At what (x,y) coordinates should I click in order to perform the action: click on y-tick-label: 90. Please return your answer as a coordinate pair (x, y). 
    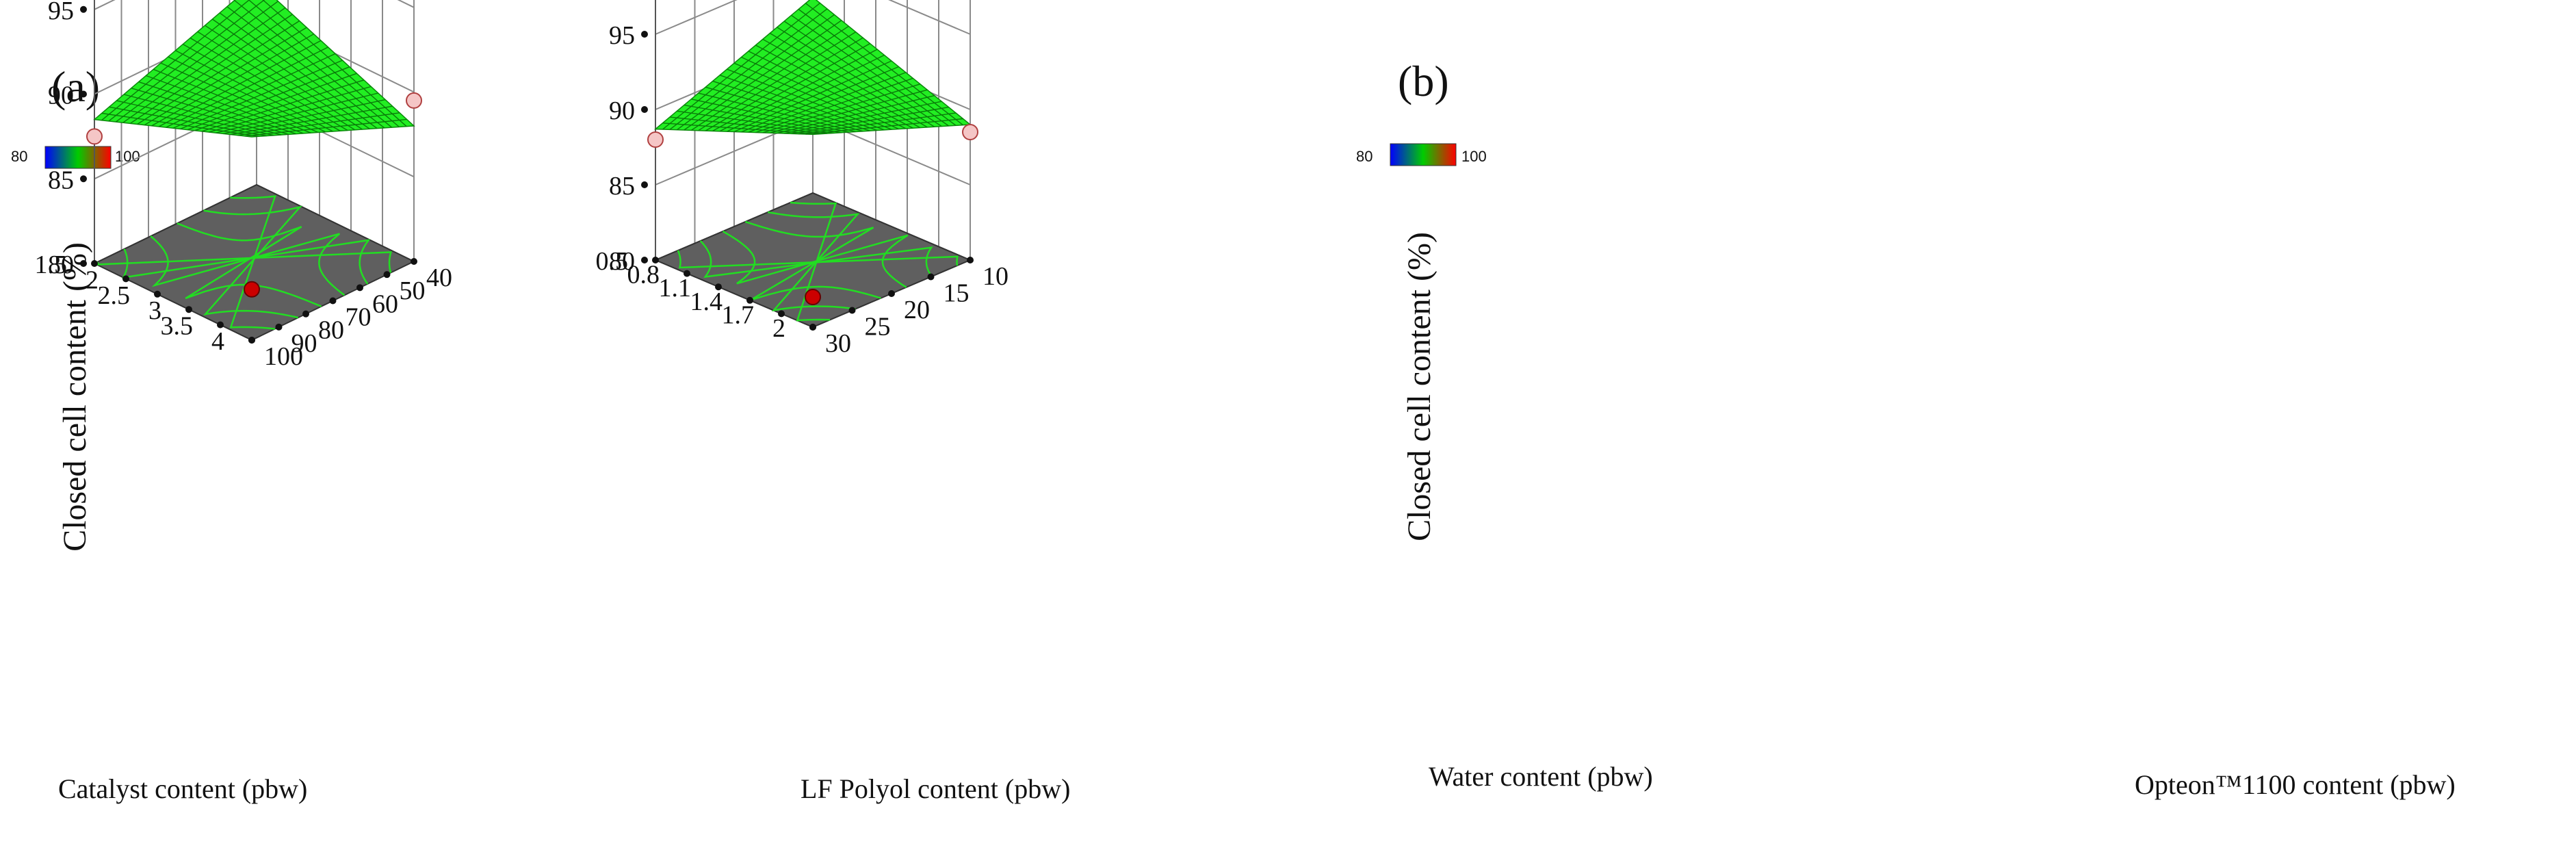
    Looking at the image, I should click on (304, 343).